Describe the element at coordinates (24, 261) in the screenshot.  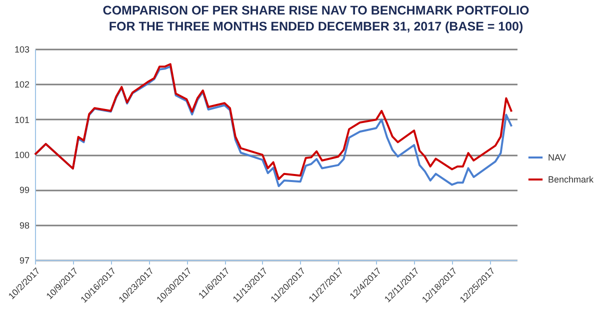
I see `y-tick-label: 97` at that location.